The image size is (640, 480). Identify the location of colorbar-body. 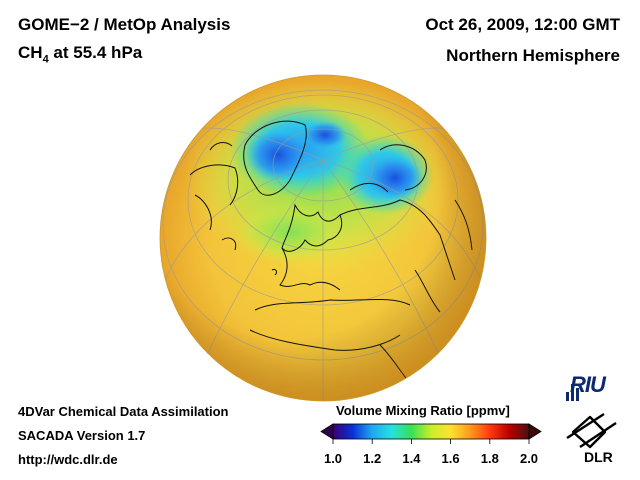
(431, 431).